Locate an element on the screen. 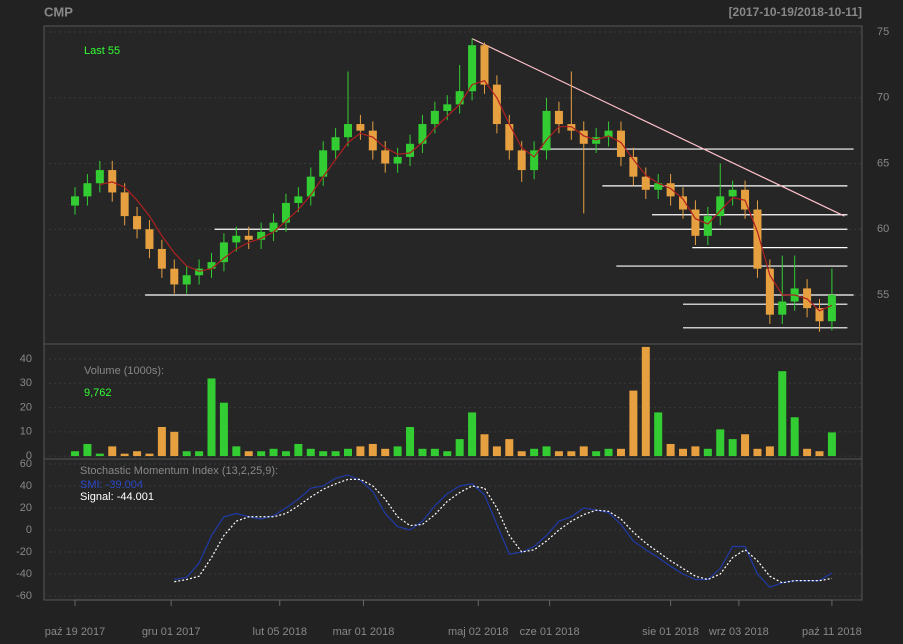 The height and width of the screenshot is (644, 903). y-tick-label: -20 is located at coordinates (24, 552).